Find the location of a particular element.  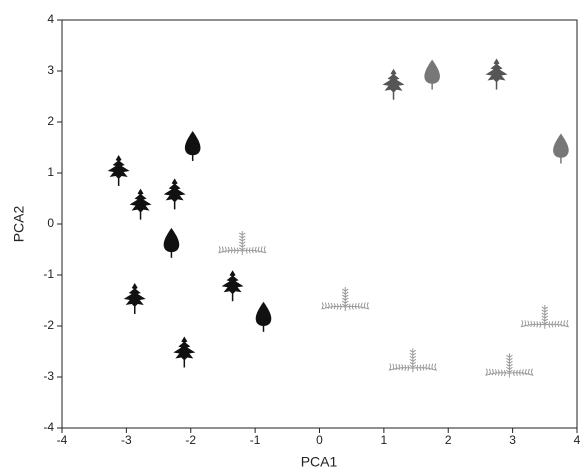

x-tick-label: -4 is located at coordinates (62, 440).